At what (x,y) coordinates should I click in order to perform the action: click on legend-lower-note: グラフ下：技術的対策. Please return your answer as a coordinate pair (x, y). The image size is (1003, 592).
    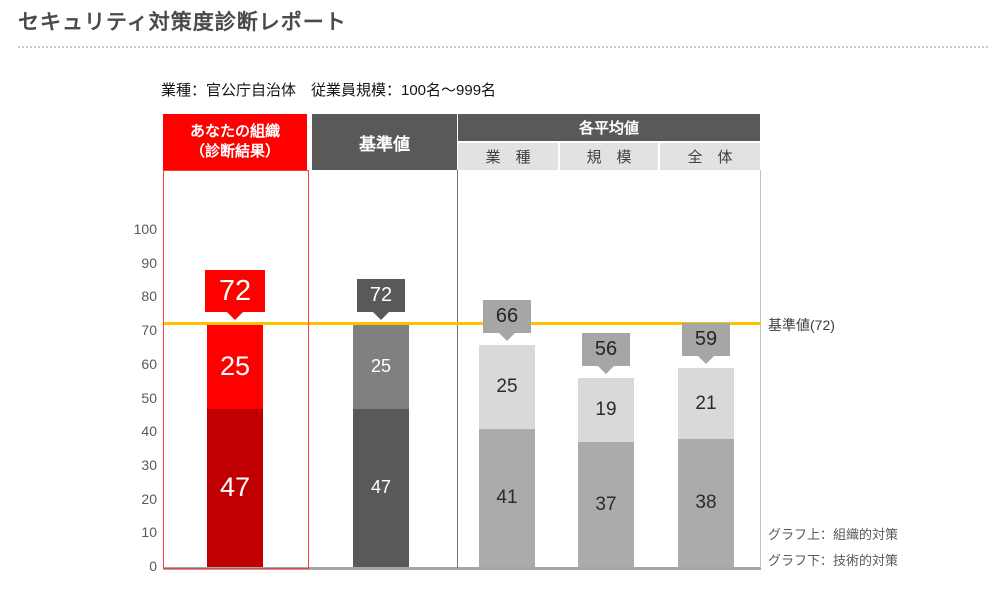
    Looking at the image, I should click on (833, 560).